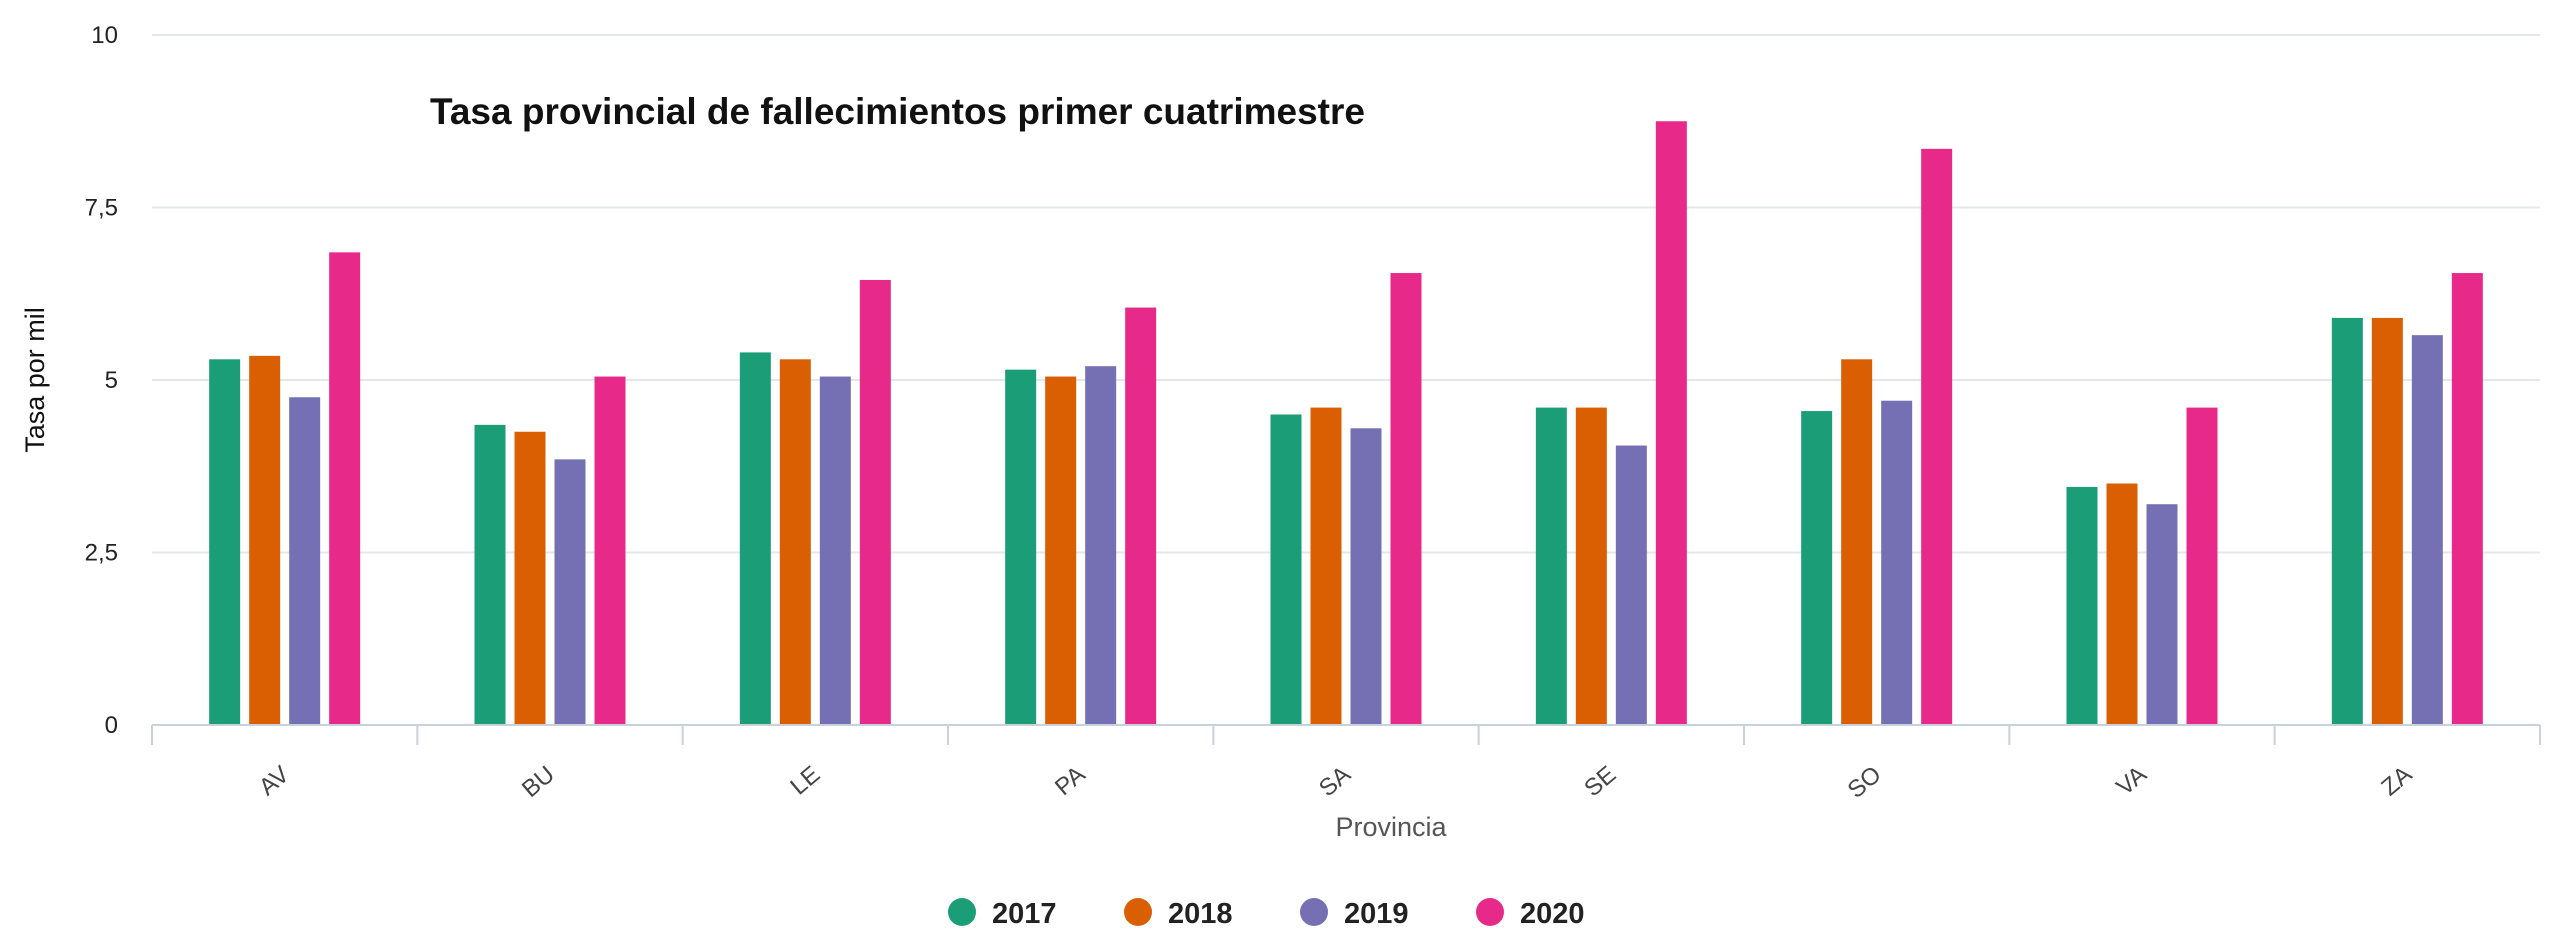 The width and height of the screenshot is (2560, 947). What do you see at coordinates (1141, 516) in the screenshot?
I see `bar-pa-2020` at bounding box center [1141, 516].